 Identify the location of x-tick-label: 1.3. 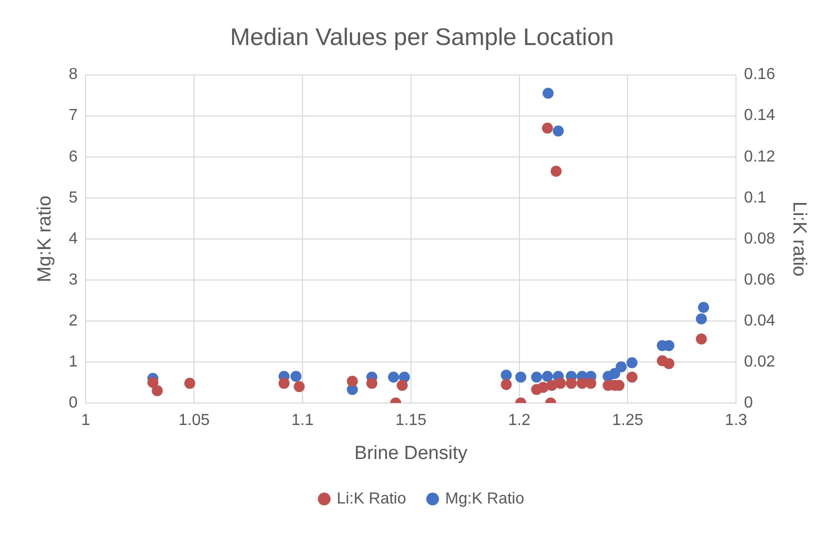
(736, 421).